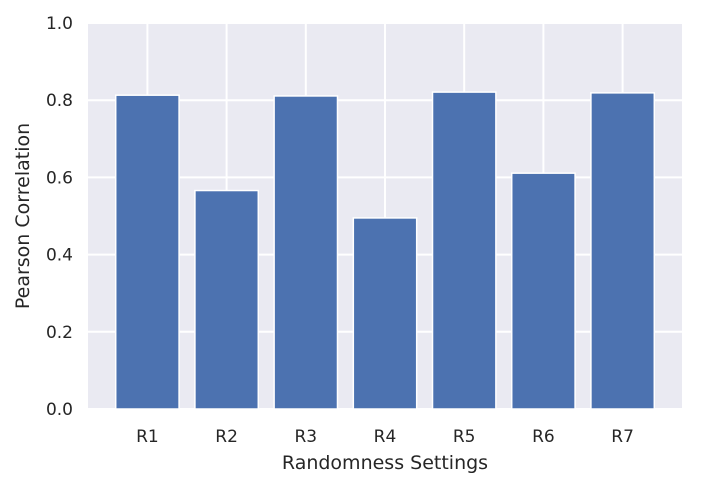 The height and width of the screenshot is (485, 706). Describe the element at coordinates (306, 252) in the screenshot. I see `bar-r3` at that location.